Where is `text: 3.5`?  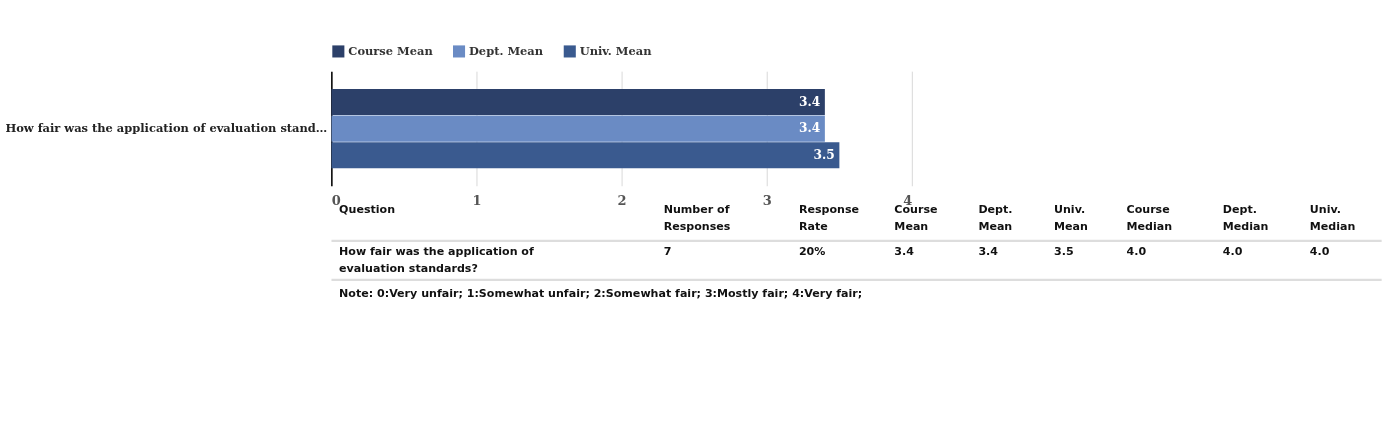 text: 3.5 is located at coordinates (1064, 252).